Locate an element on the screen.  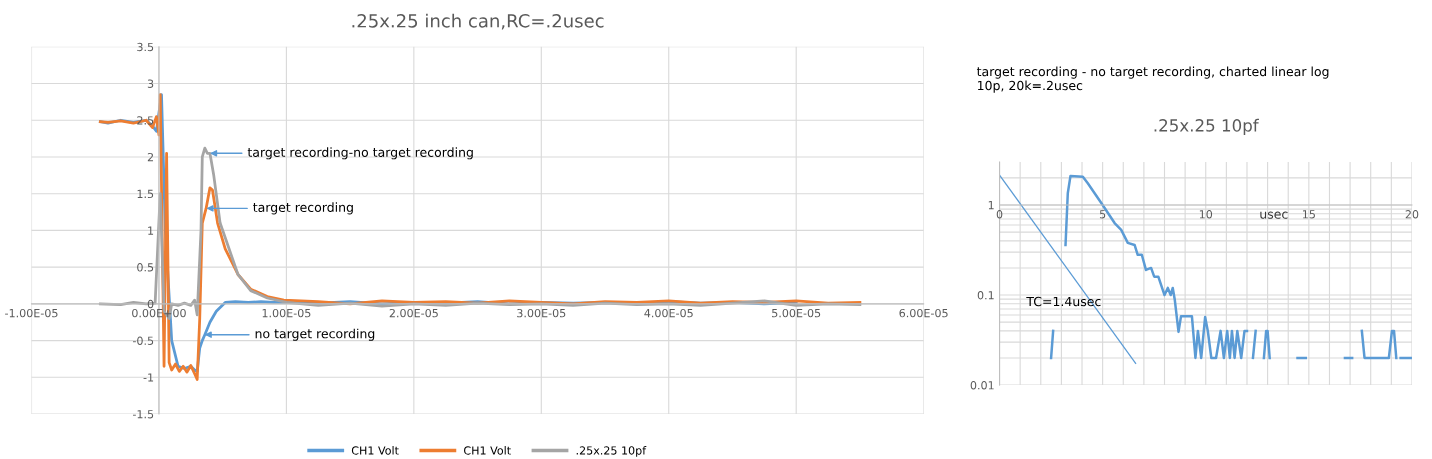
chart-title: .25x.25 10pf is located at coordinates (1206, 126).